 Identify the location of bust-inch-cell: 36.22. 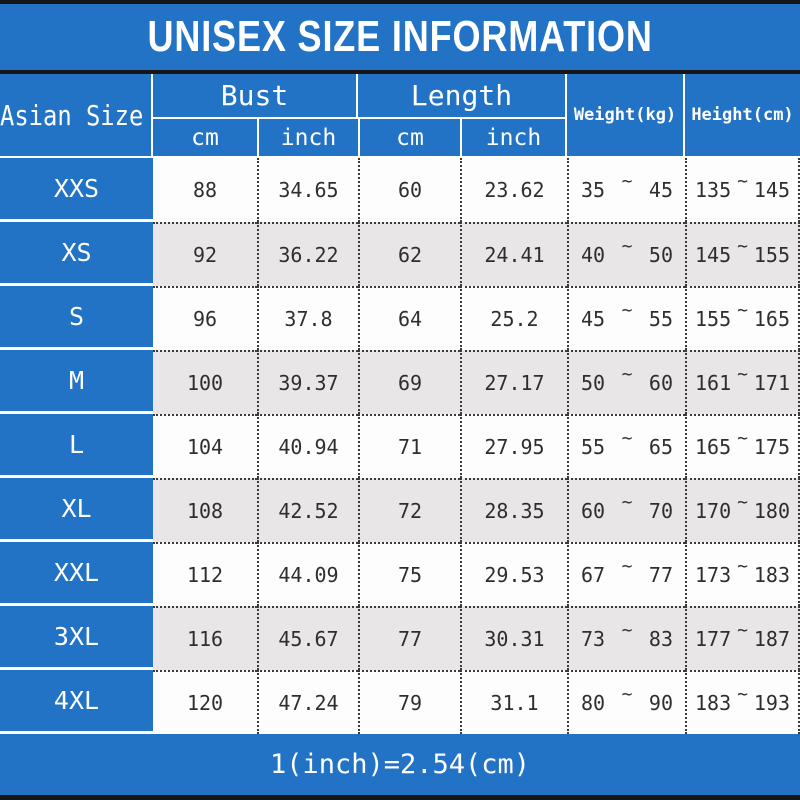
(307, 254).